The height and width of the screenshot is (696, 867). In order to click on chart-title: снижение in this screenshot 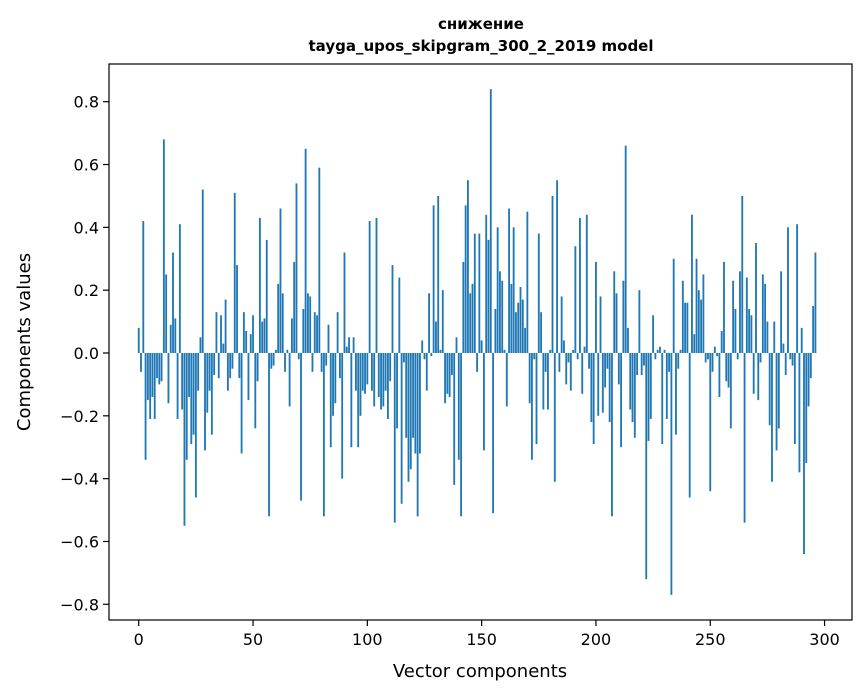, I will do `click(481, 24)`.